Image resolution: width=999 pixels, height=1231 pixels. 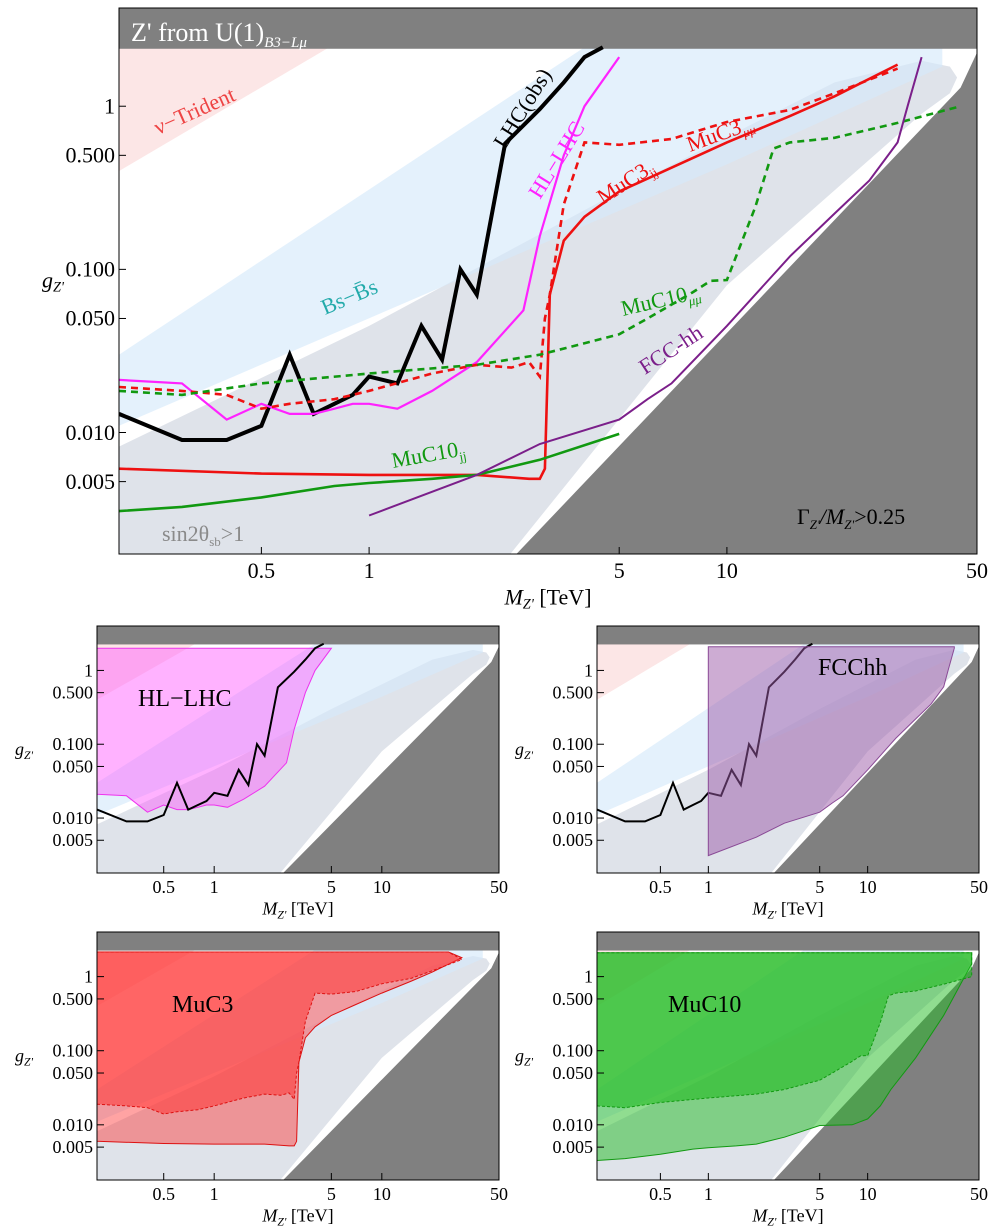 I want to click on muc10-mumu-band, so click(x=785, y=1030).